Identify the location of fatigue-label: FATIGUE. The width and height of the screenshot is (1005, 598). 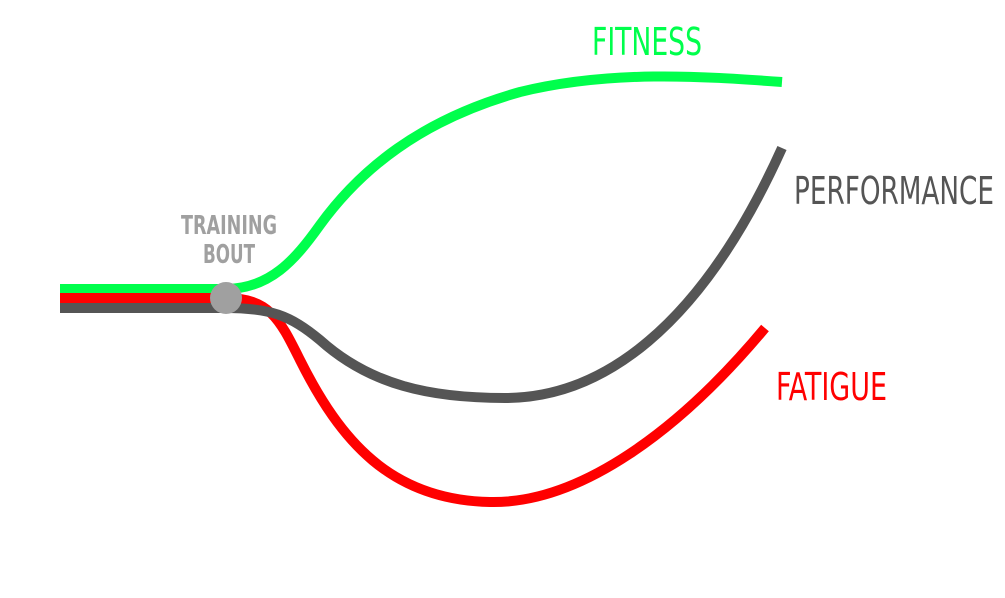
(831, 387).